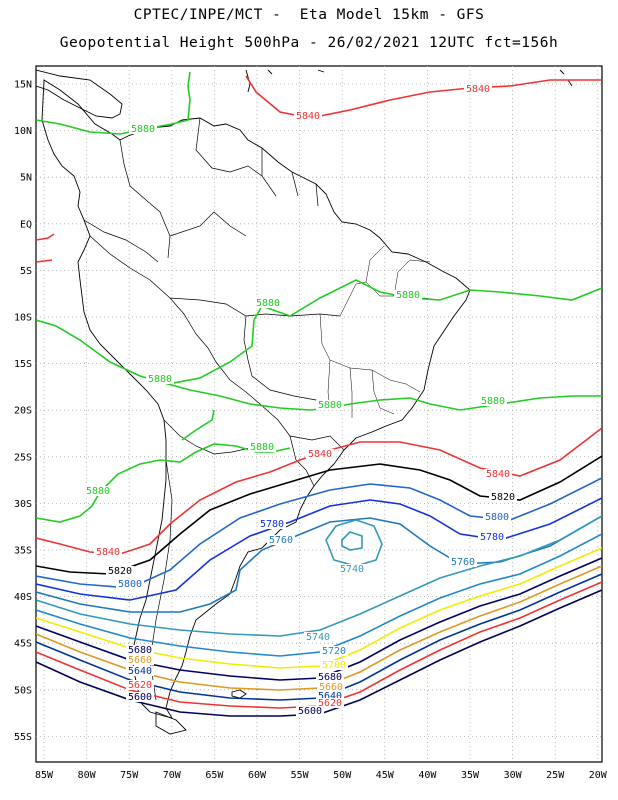 The height and width of the screenshot is (800, 618). What do you see at coordinates (23, 504) in the screenshot?
I see `lat-tick-label: 30S` at bounding box center [23, 504].